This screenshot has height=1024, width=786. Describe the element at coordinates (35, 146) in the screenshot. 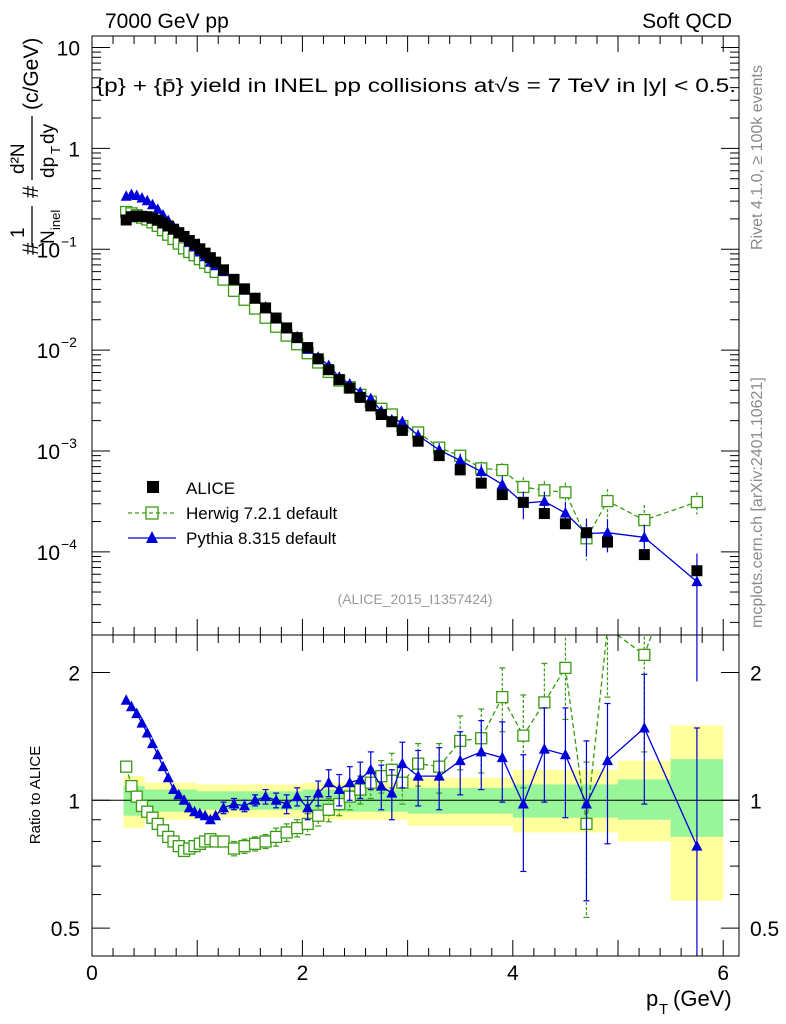

I see `main-y-label: # 1 N inel # d²N dp T dy (c/GeV)` at that location.